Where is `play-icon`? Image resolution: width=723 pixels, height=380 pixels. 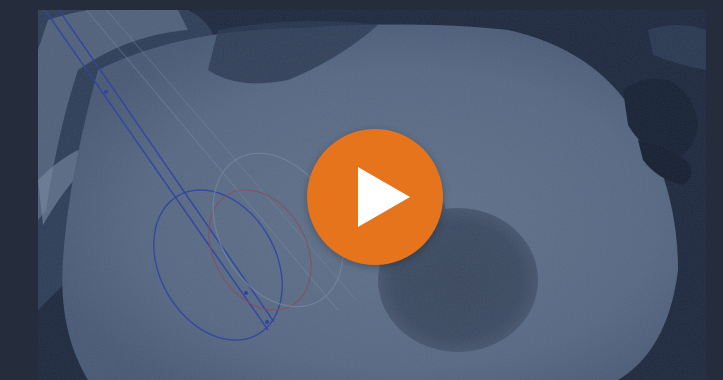
play-icon is located at coordinates (384, 197).